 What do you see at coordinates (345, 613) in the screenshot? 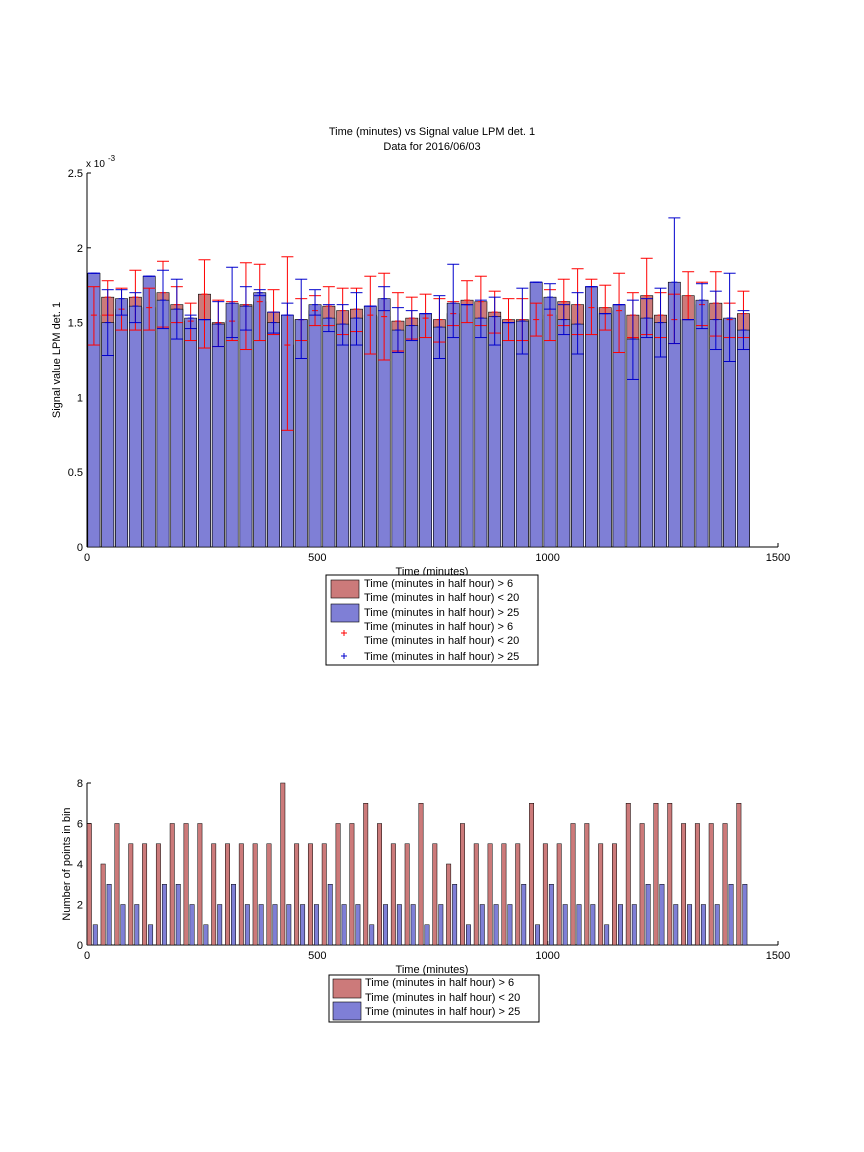
I see `legend1-blue-swatch` at bounding box center [345, 613].